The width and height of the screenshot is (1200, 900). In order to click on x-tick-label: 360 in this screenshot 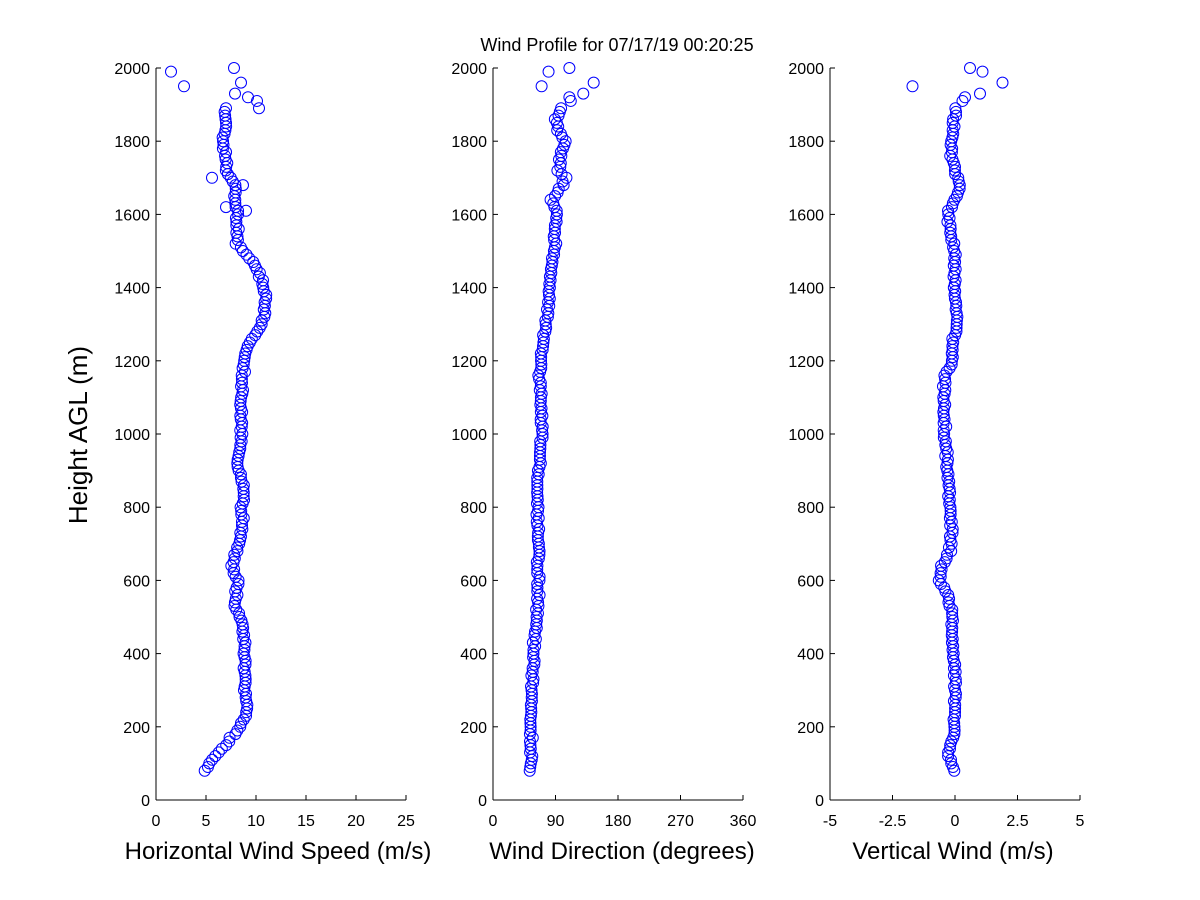, I will do `click(743, 821)`.